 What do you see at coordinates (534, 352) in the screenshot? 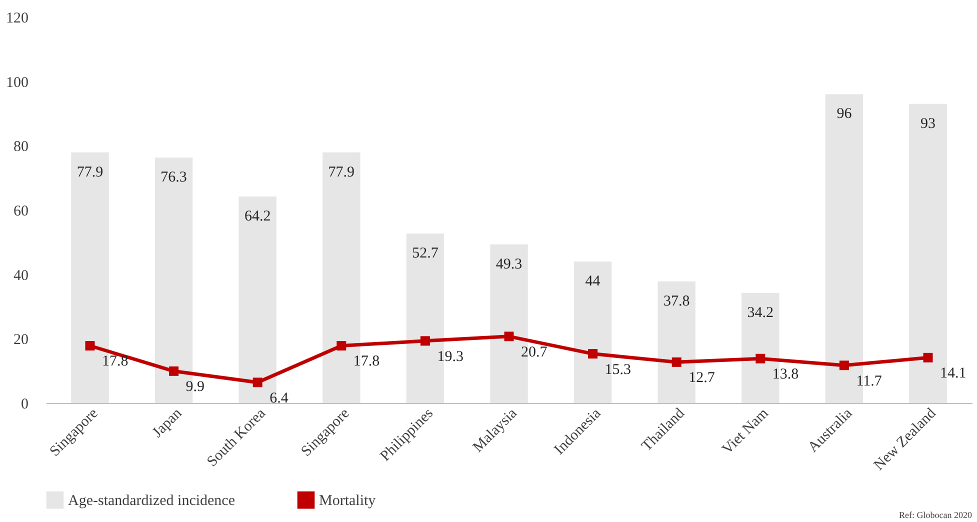
I see `data-label: 20.7` at bounding box center [534, 352].